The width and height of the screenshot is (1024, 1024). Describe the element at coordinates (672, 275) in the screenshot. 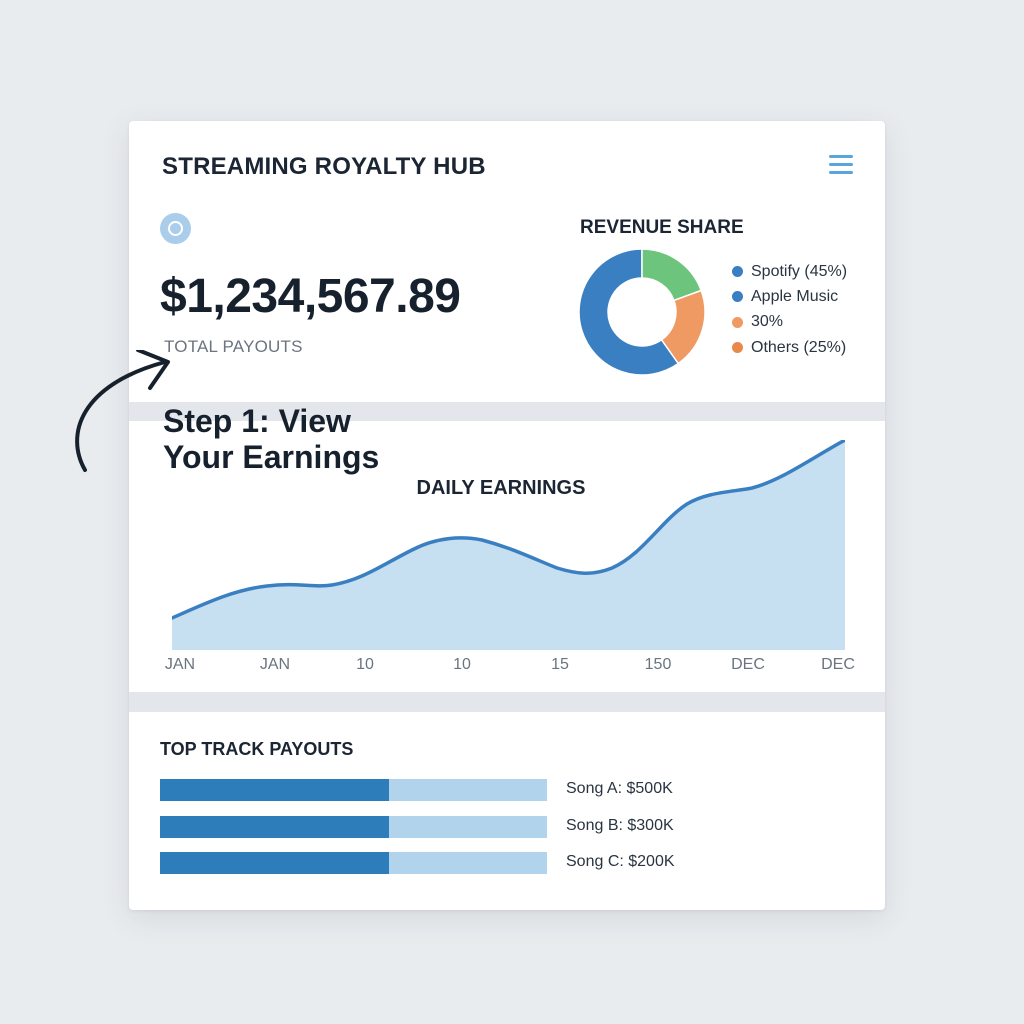

I see `donut-slice-green` at that location.